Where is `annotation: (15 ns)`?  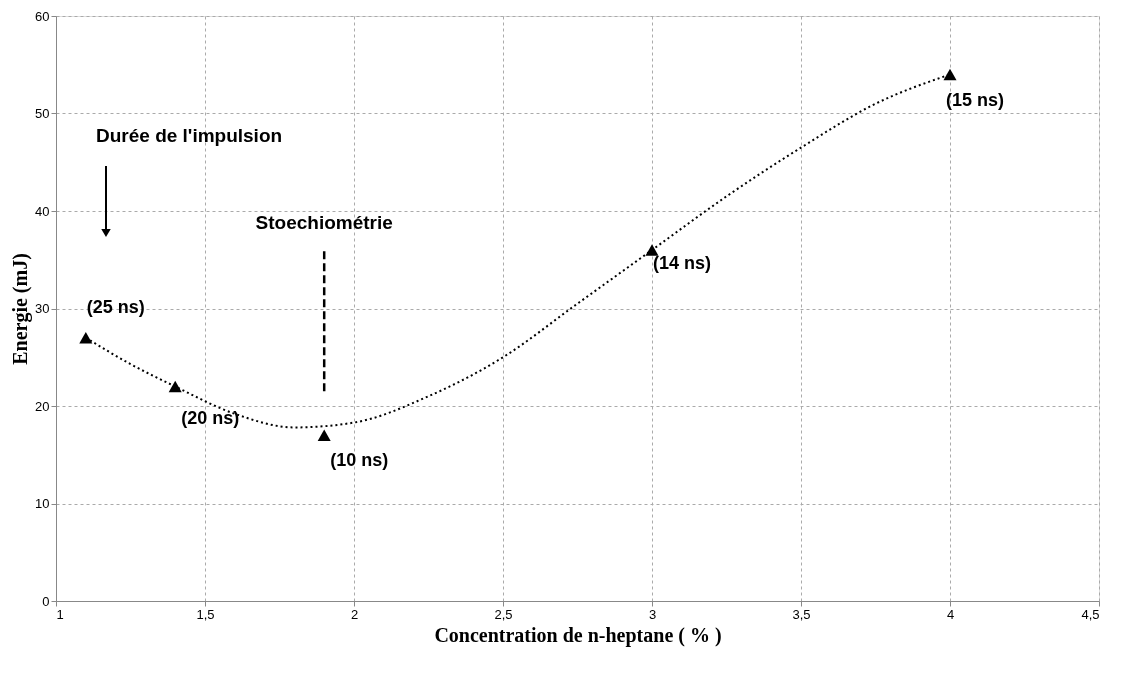 annotation: (15 ns) is located at coordinates (975, 99).